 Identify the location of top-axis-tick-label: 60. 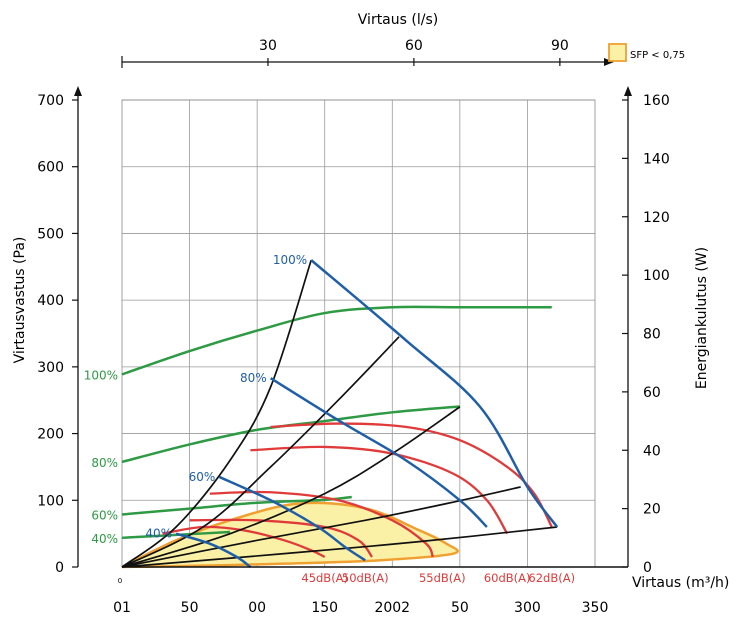
(414, 46).